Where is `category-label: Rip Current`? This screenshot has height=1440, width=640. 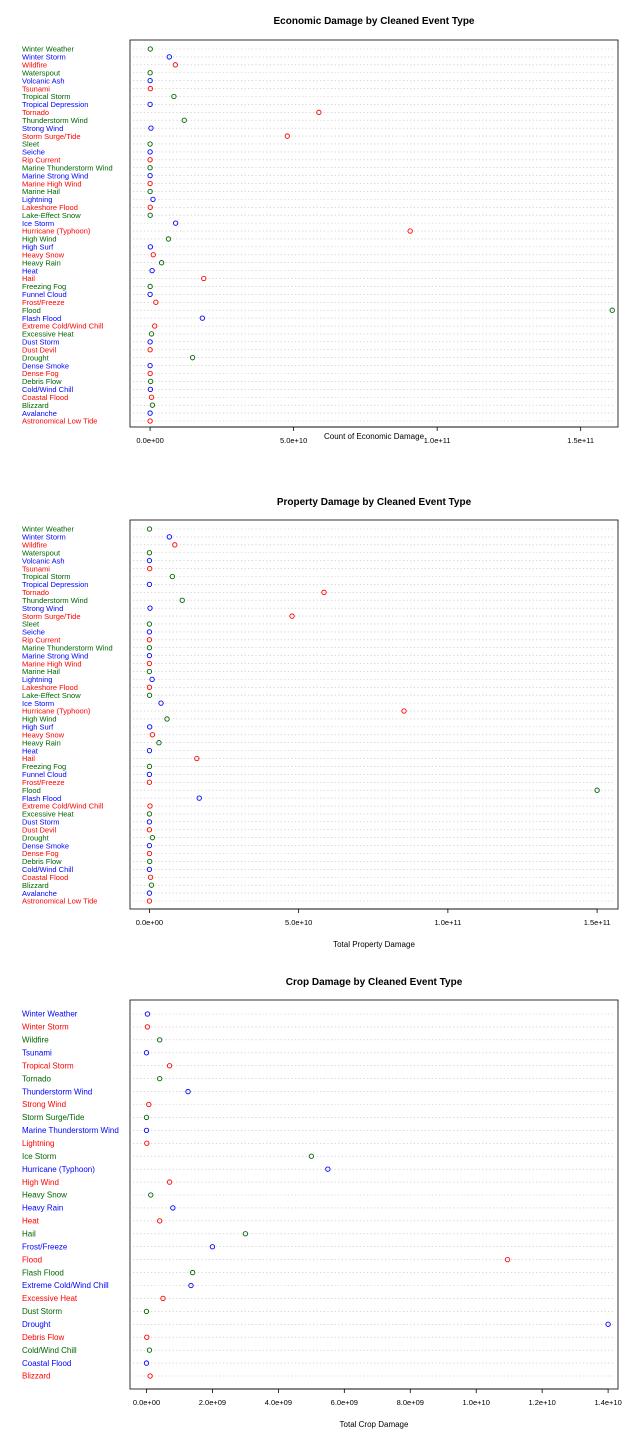
category-label: Rip Current is located at coordinates (41, 640).